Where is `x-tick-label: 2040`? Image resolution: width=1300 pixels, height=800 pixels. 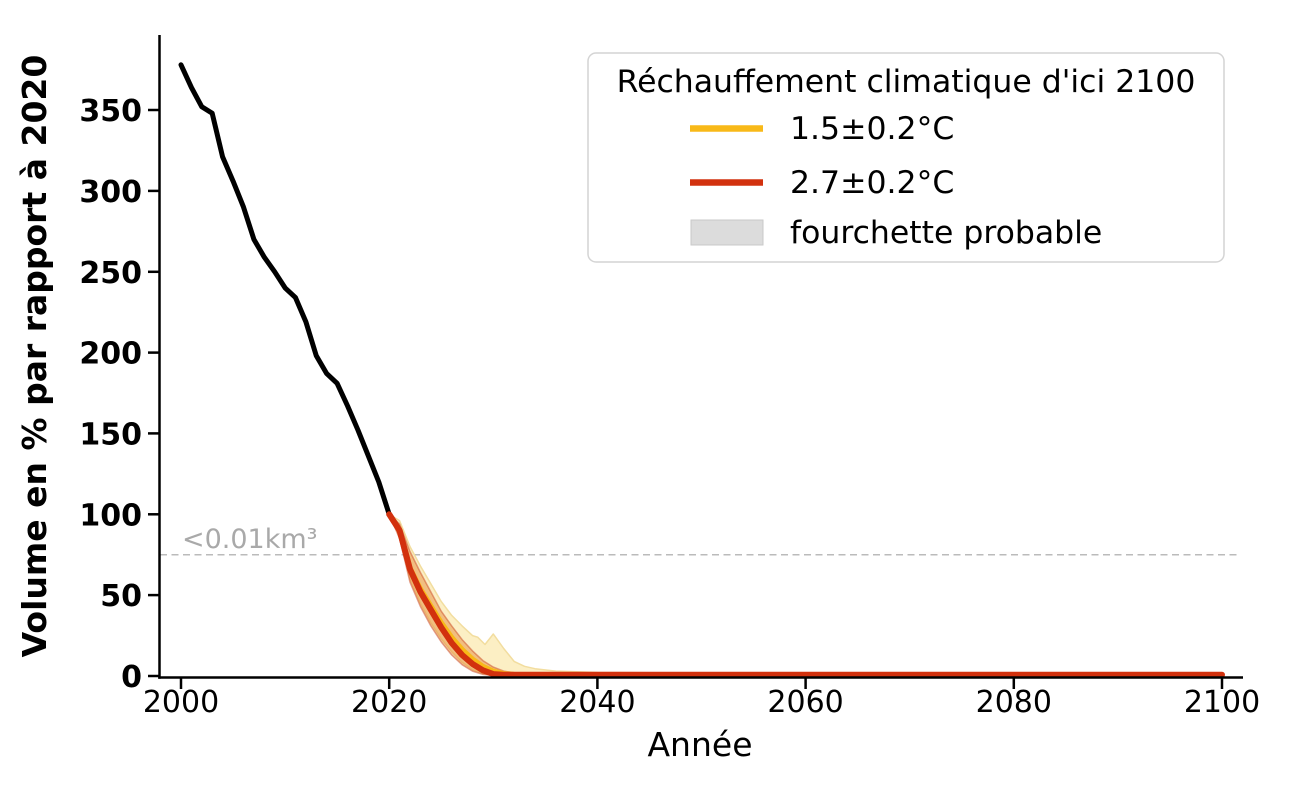
x-tick-label: 2040 is located at coordinates (597, 702).